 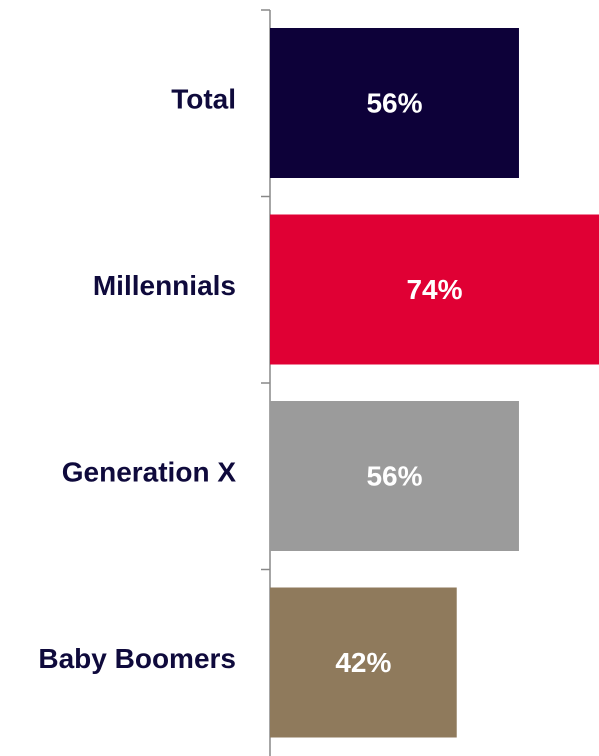 I want to click on value-label: 74%, so click(x=434, y=289).